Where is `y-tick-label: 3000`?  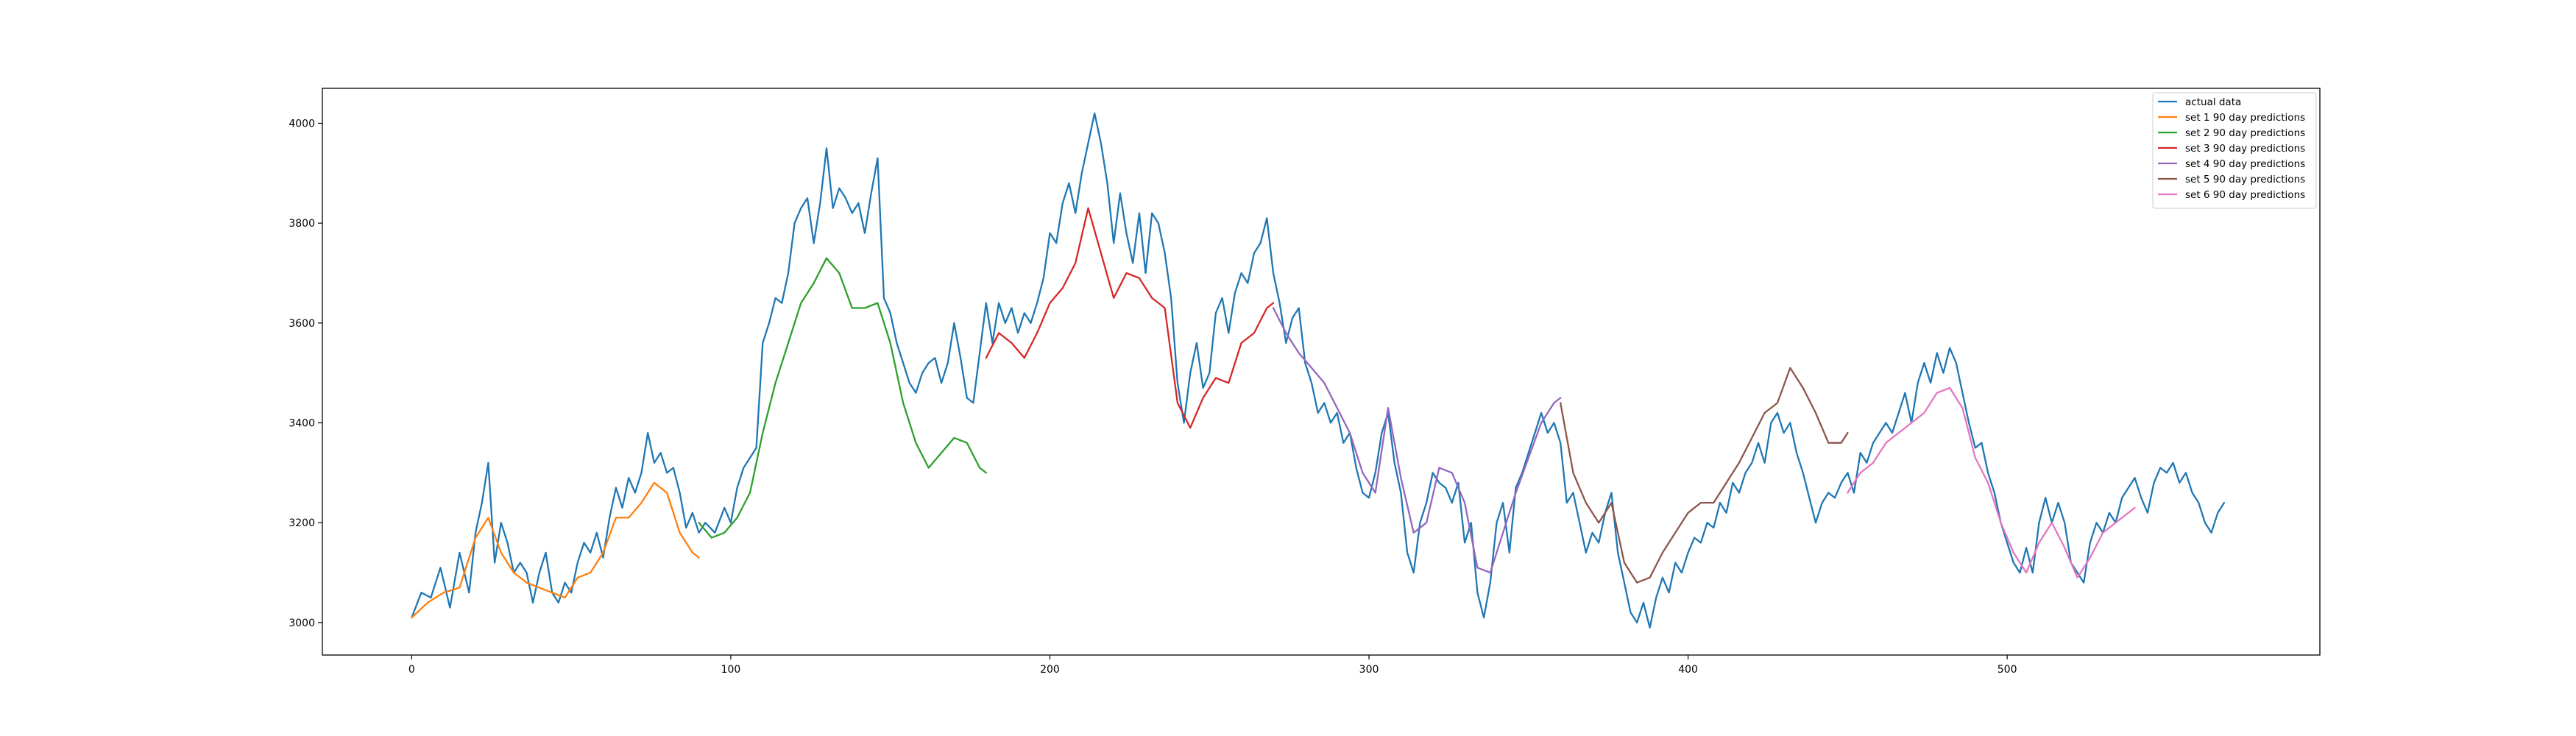 y-tick-label: 3000 is located at coordinates (302, 623).